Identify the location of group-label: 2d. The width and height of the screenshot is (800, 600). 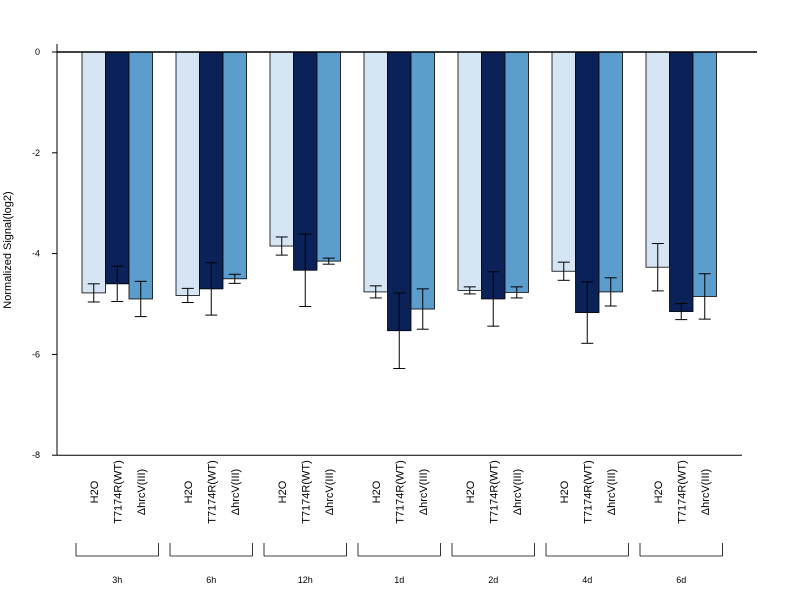
(493, 580).